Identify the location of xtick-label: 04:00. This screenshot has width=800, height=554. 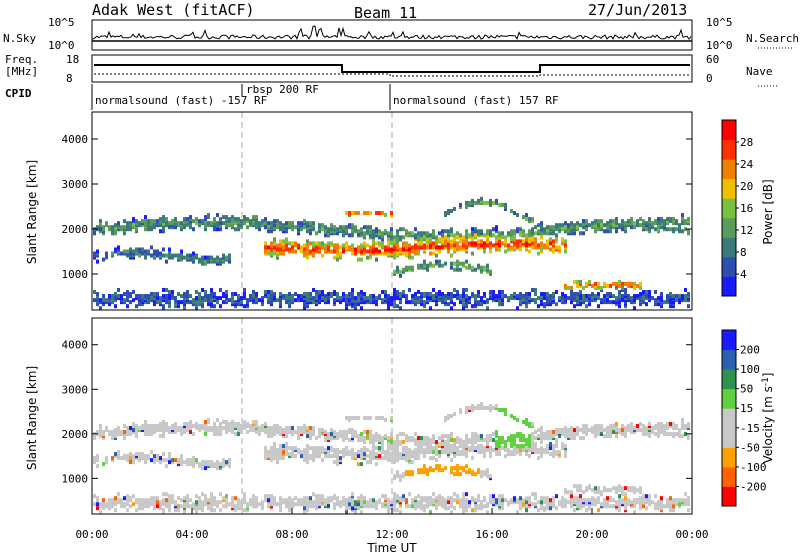
(191, 534).